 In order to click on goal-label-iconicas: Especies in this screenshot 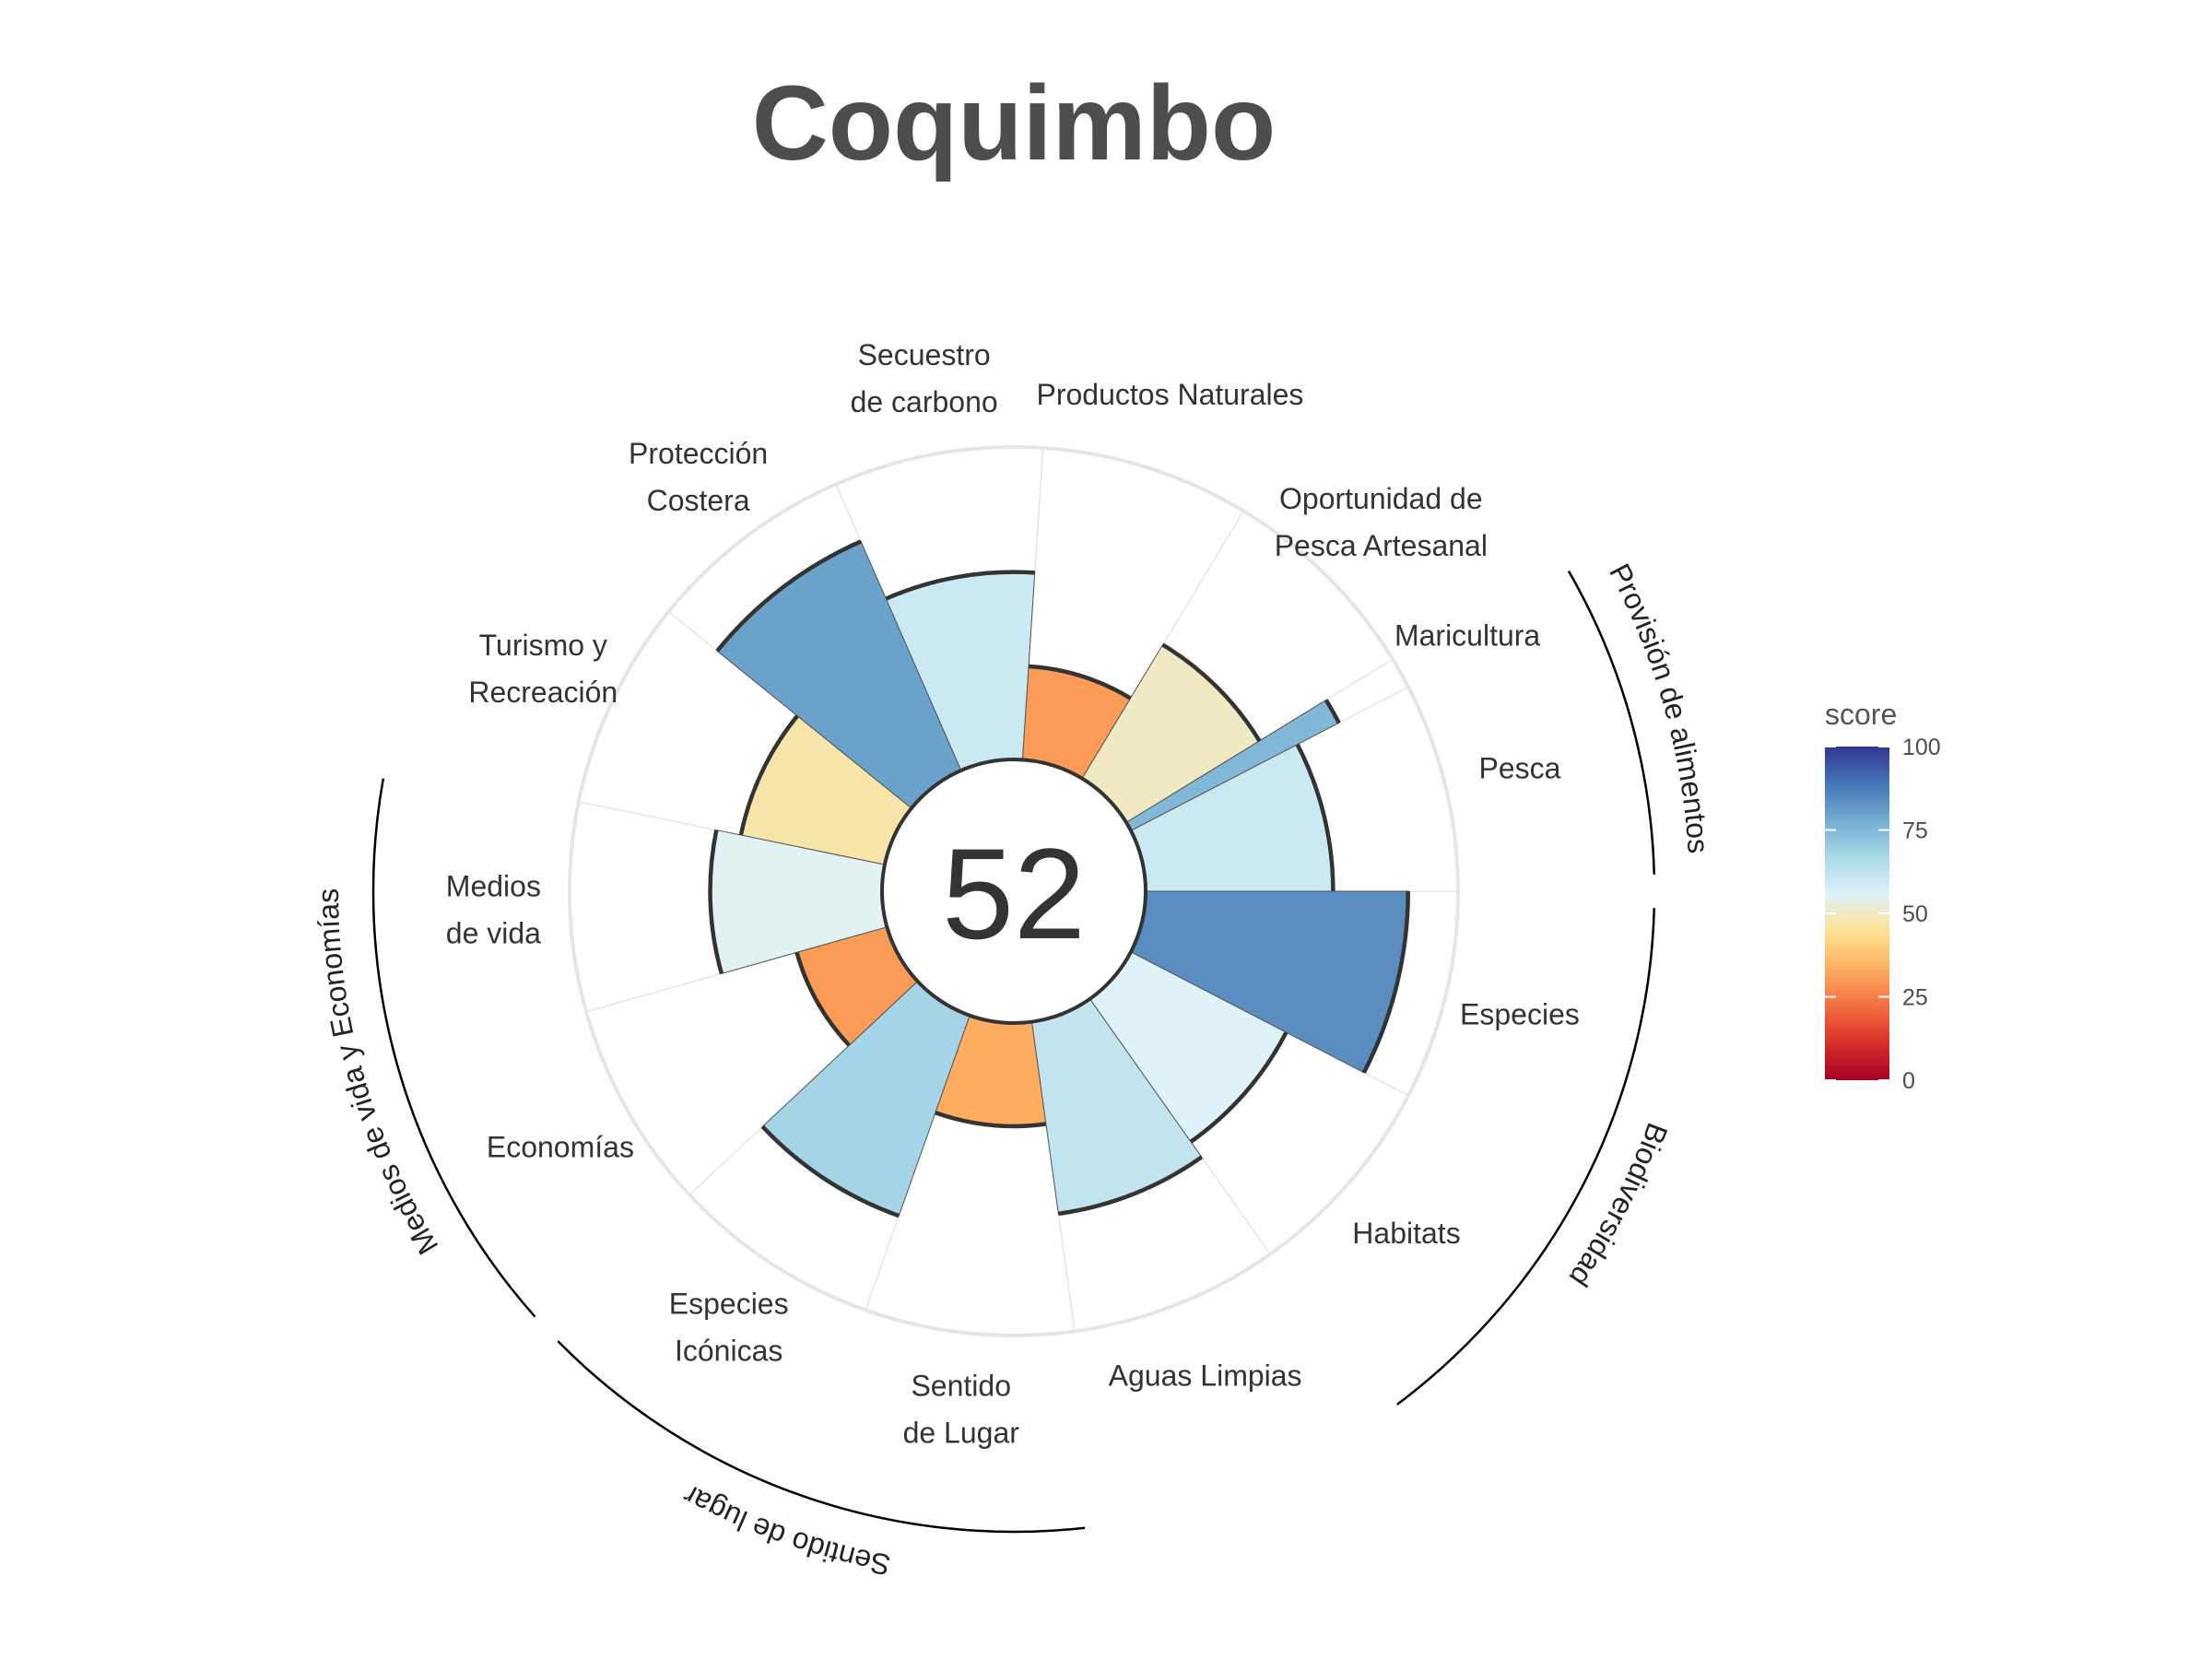, I will do `click(729, 1303)`.